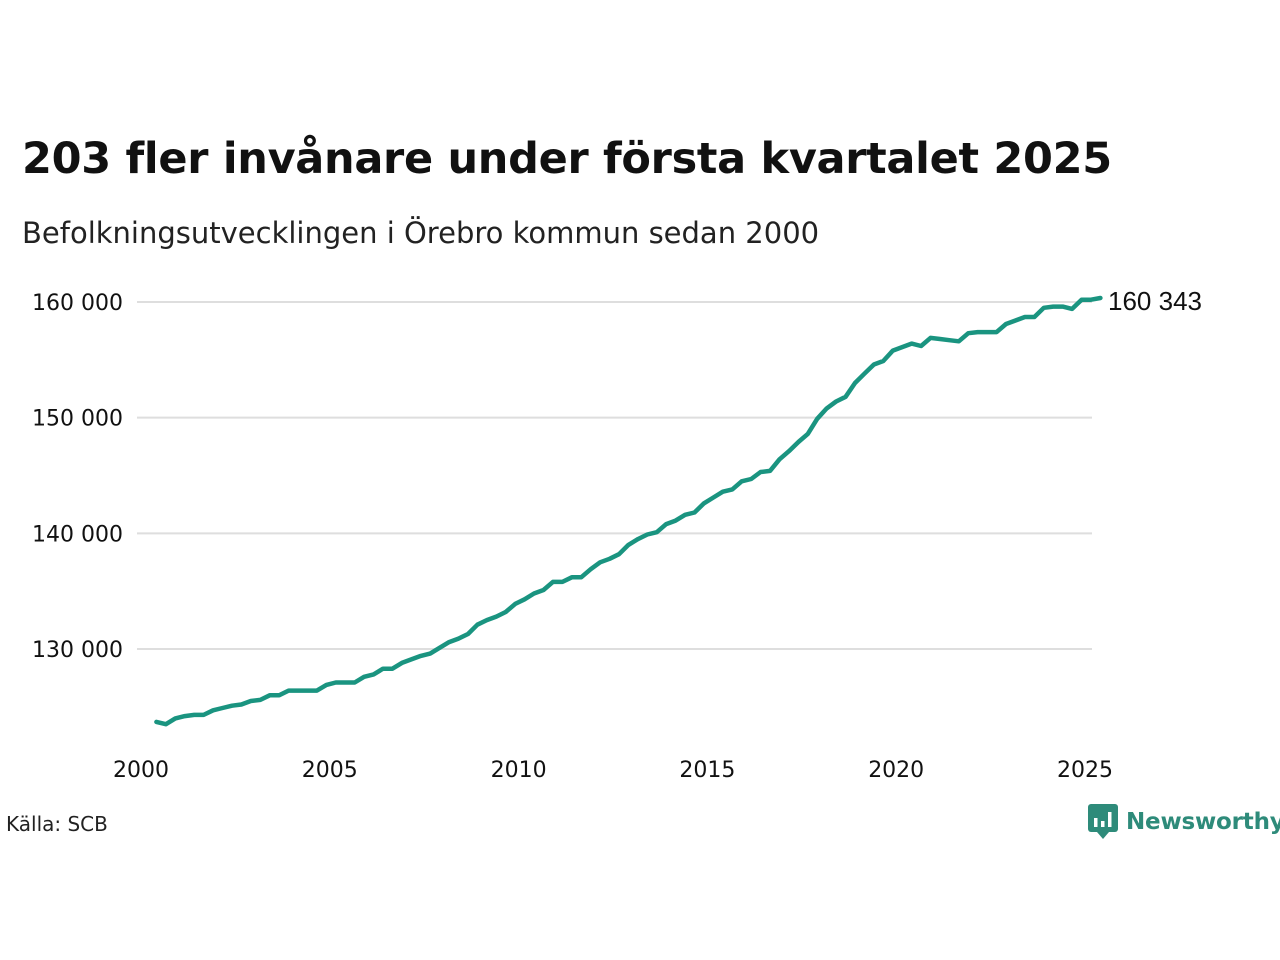 This screenshot has height=960, width=1280. What do you see at coordinates (330, 770) in the screenshot?
I see `x-tick-label: 2005` at bounding box center [330, 770].